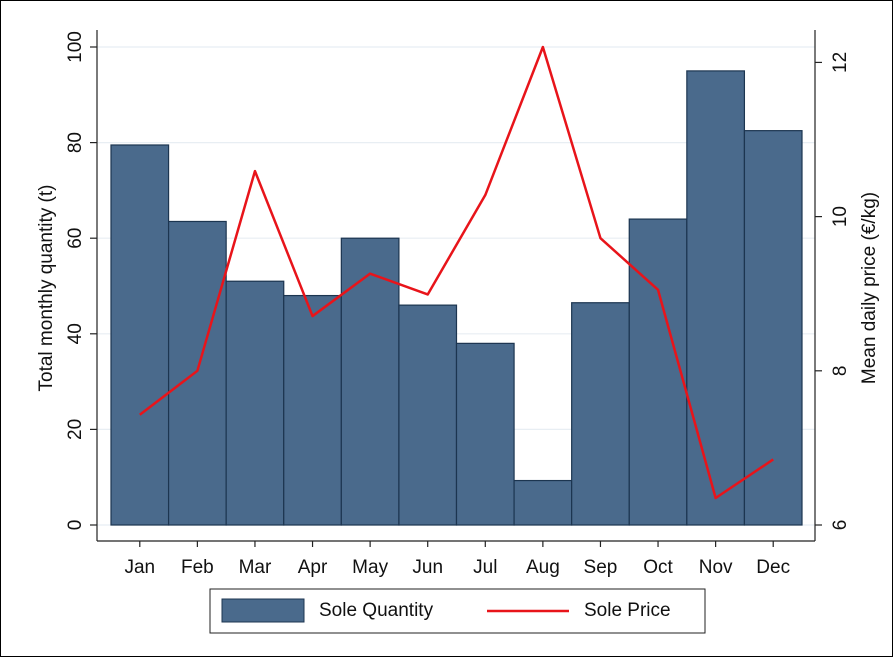 Image resolution: width=893 pixels, height=657 pixels. I want to click on legend-label: Sole Quantity, so click(376, 610).